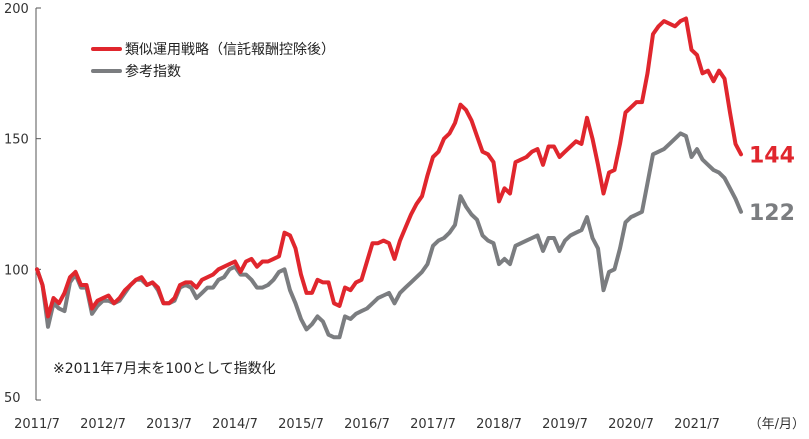 This screenshot has width=809, height=439. What do you see at coordinates (164, 369) in the screenshot?
I see `chart-note: ※2011年7月末を100として指数化` at bounding box center [164, 369].